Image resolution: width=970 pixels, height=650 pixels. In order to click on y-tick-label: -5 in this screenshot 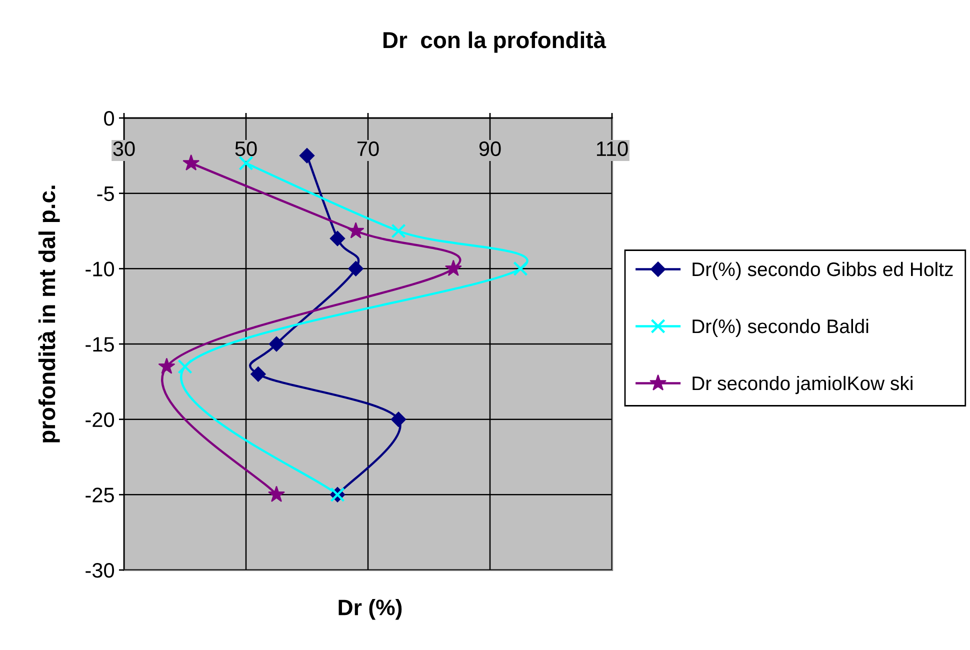, I will do `click(105, 194)`.